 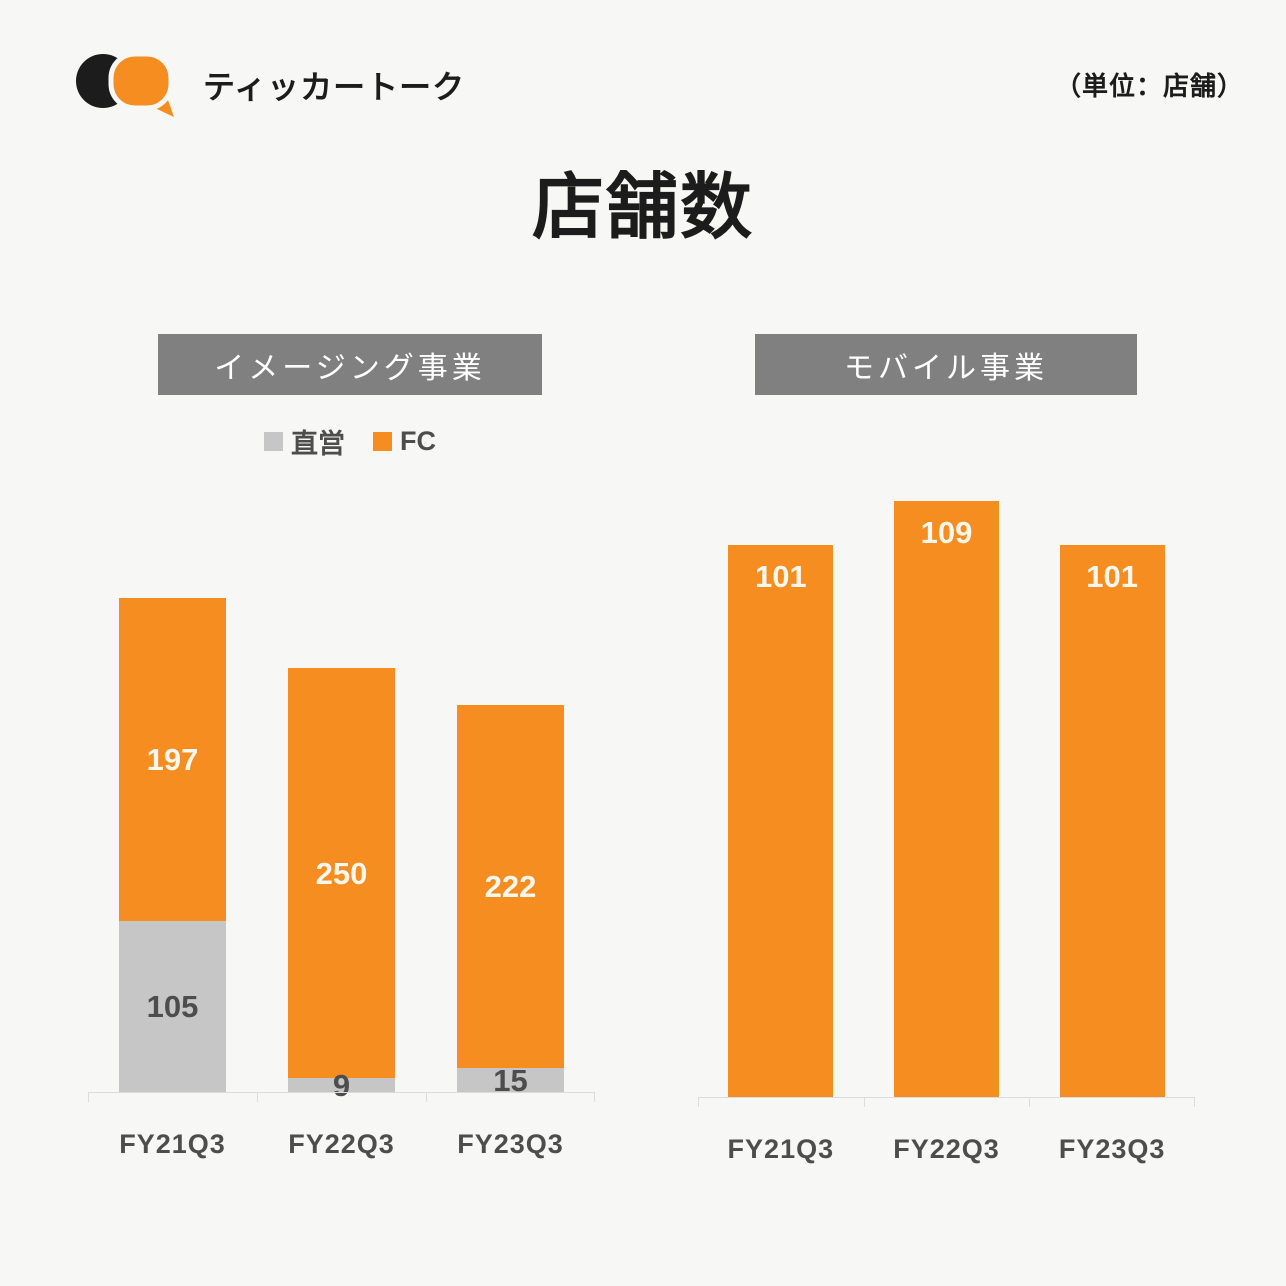 I want to click on bar-FY23Q3: 101, so click(x=1112, y=821).